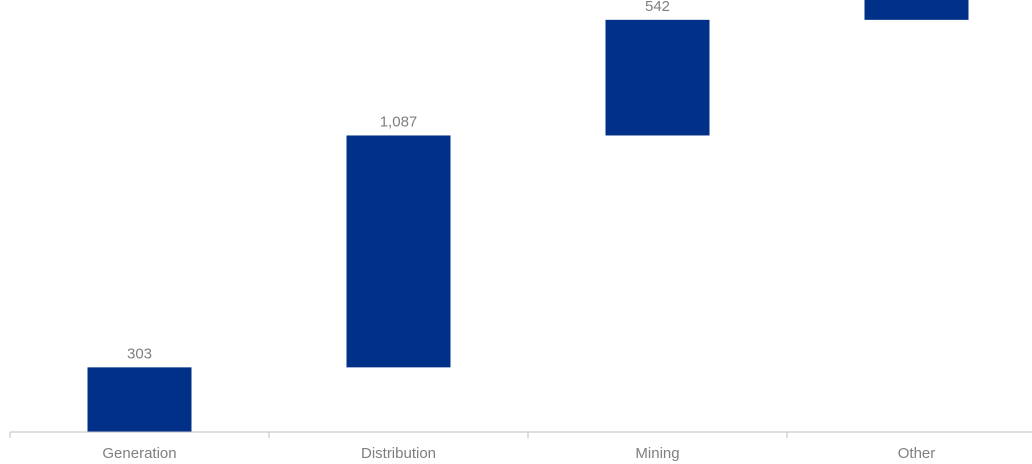 This screenshot has height=464, width=1032. What do you see at coordinates (399, 121) in the screenshot?
I see `data-label-distribution: 1,087` at bounding box center [399, 121].